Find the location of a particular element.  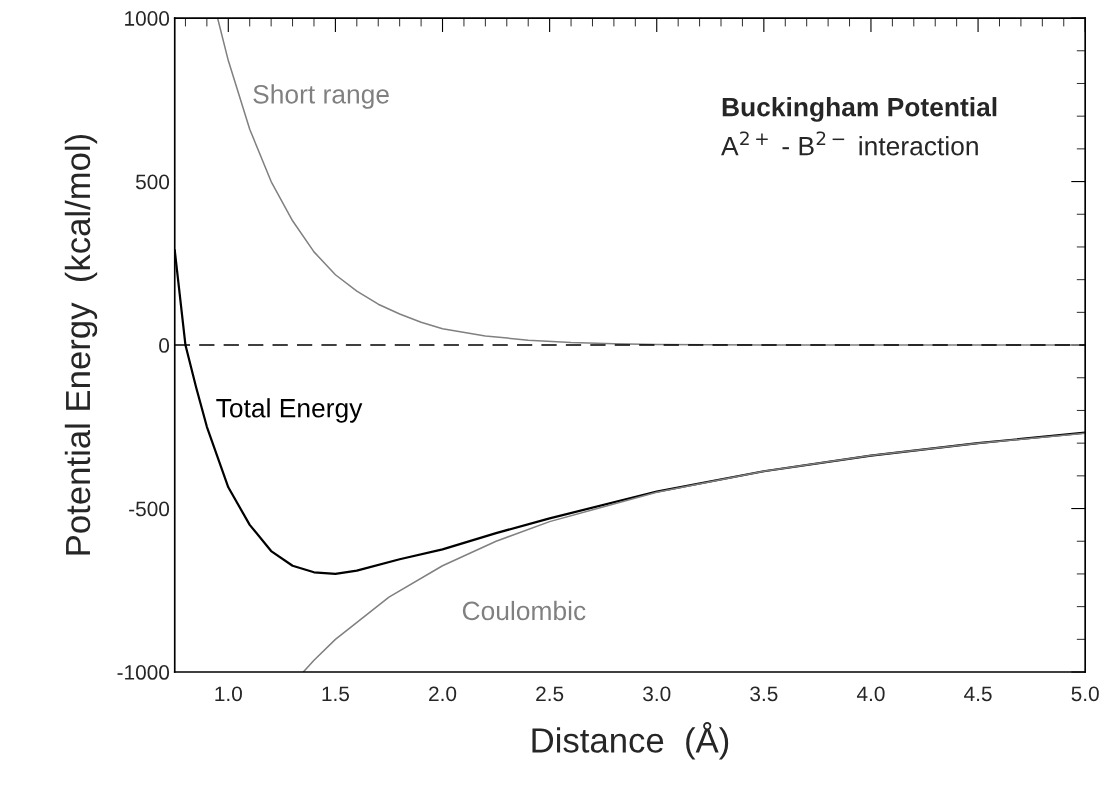

y-tick-label: -500 is located at coordinates (149, 509).